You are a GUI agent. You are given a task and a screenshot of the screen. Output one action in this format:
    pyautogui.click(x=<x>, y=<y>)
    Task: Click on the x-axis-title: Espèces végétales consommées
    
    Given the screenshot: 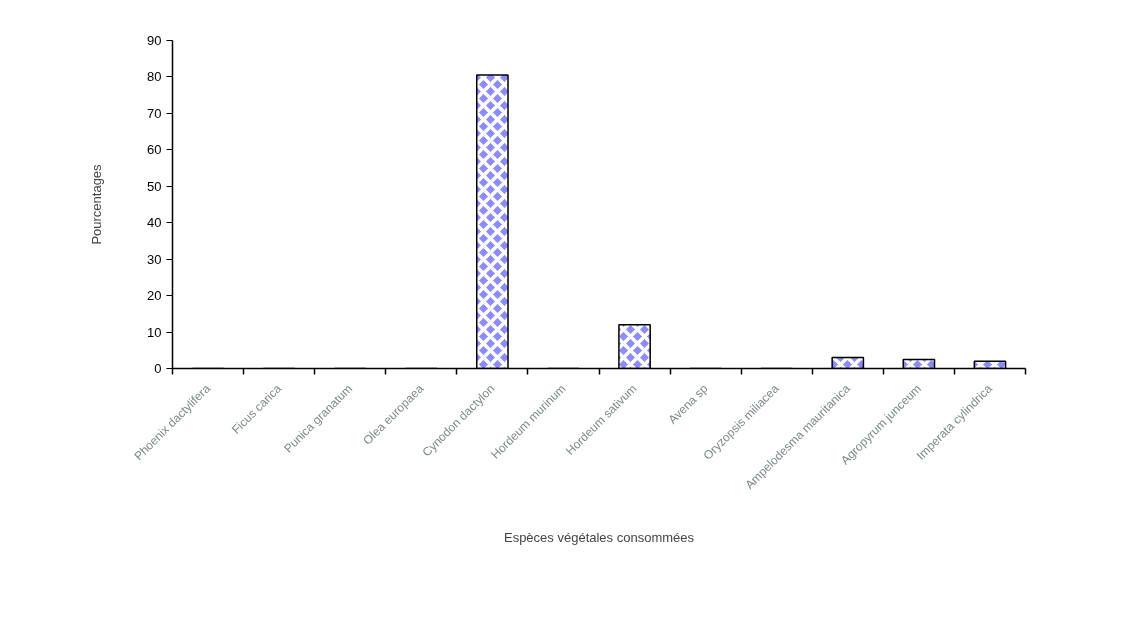 What is the action you would take?
    pyautogui.click(x=599, y=537)
    